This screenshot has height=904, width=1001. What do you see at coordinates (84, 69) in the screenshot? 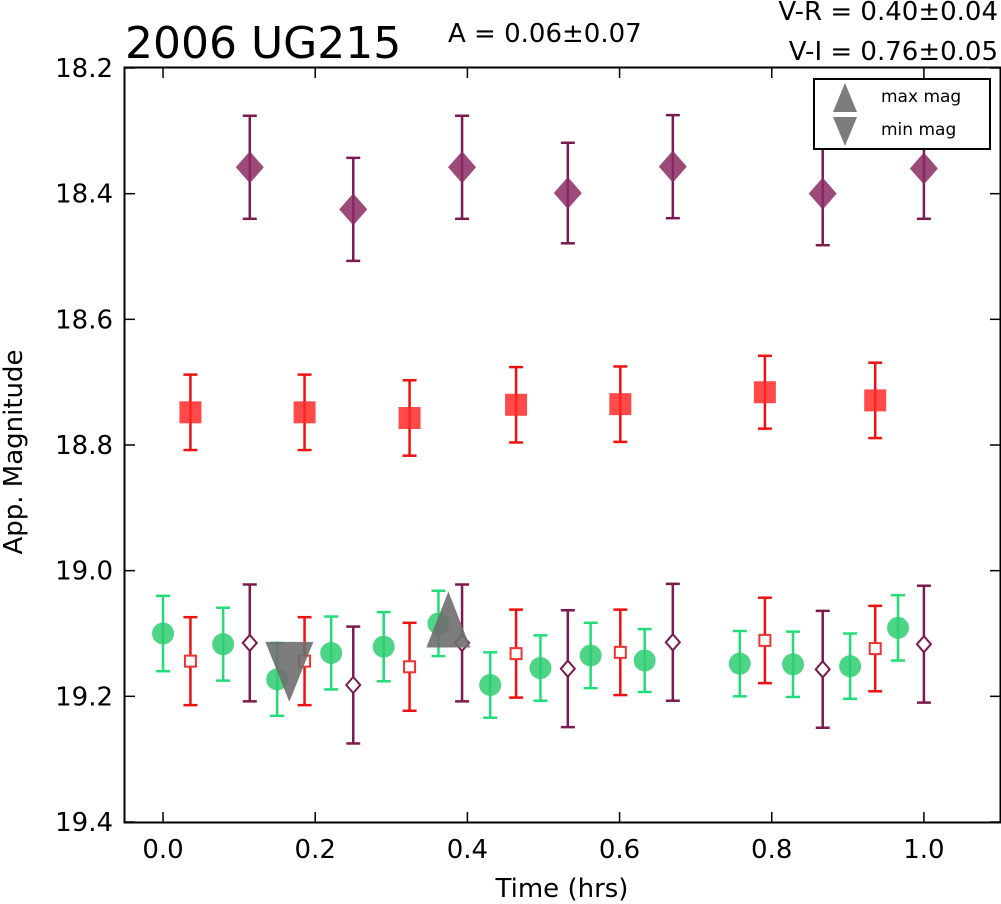
I see `y-tick-label: 18.2` at bounding box center [84, 69].